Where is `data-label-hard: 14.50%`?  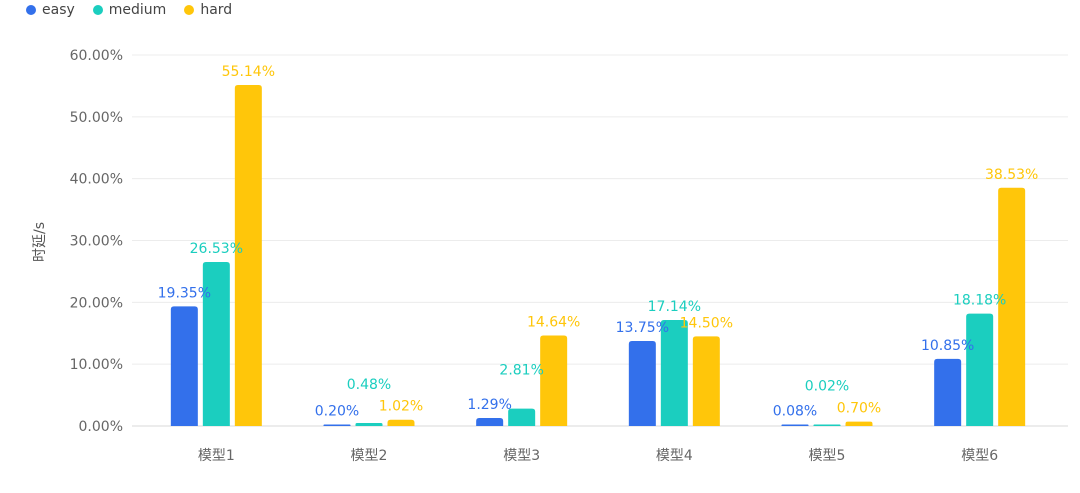
data-label-hard: 14.50% is located at coordinates (706, 323).